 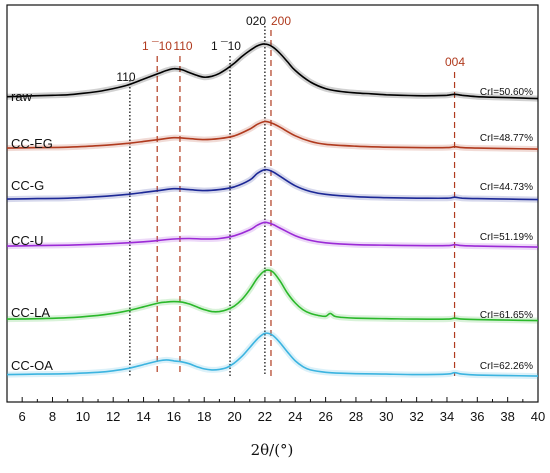 I want to click on cri-value-label: CrI=44.73%, so click(x=506, y=187).